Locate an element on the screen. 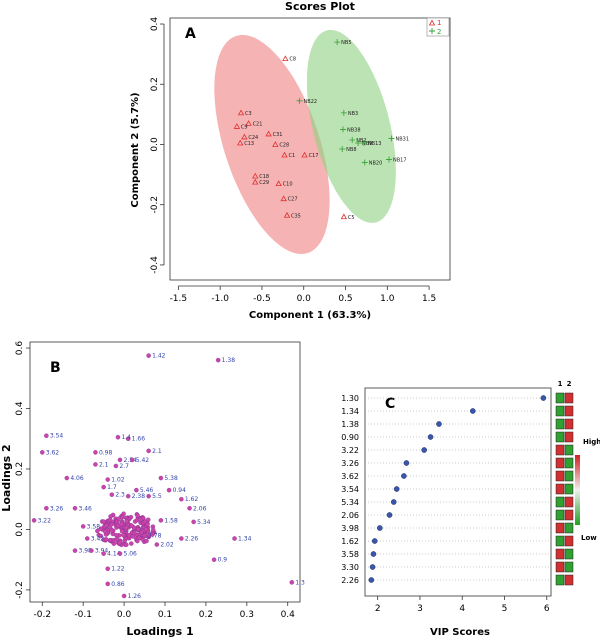 The width and height of the screenshot is (600, 641). x-tick-label-a: -1.5 is located at coordinates (179, 299).